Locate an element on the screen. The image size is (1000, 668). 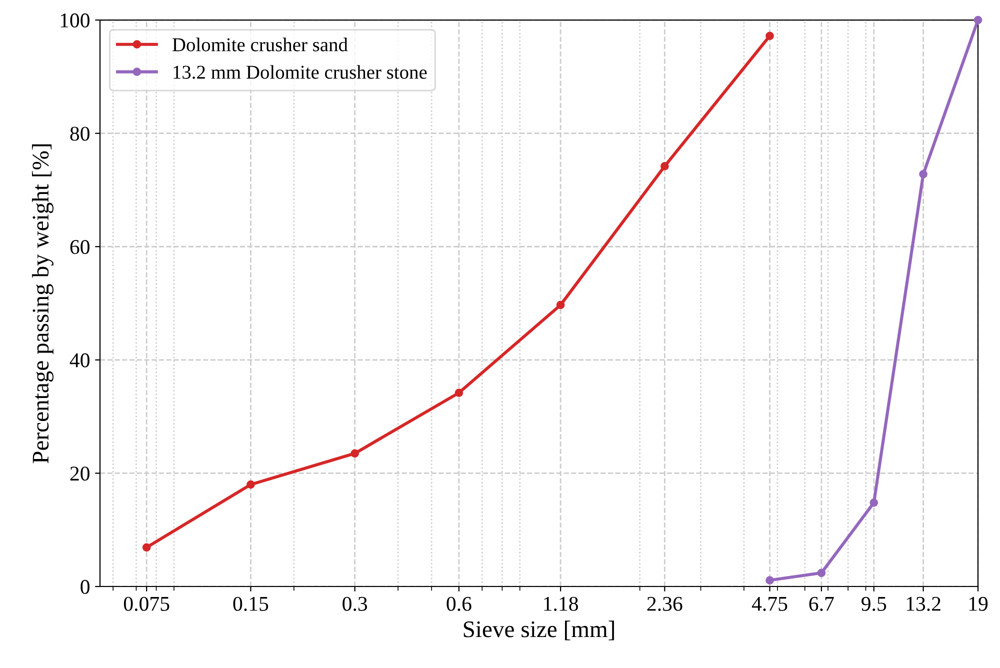
x-tick-label: 0.3 is located at coordinates (355, 603).